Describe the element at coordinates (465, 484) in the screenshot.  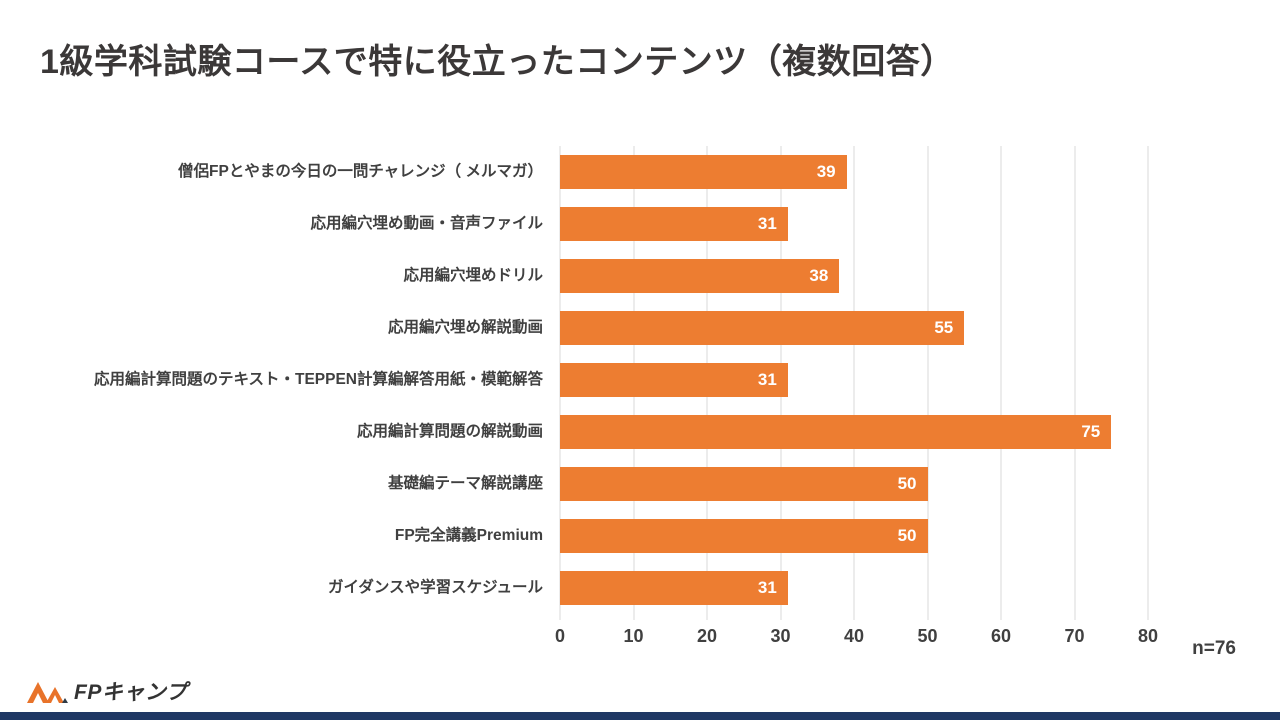
I see `category-label: 基礎編テーマ解説講座` at that location.